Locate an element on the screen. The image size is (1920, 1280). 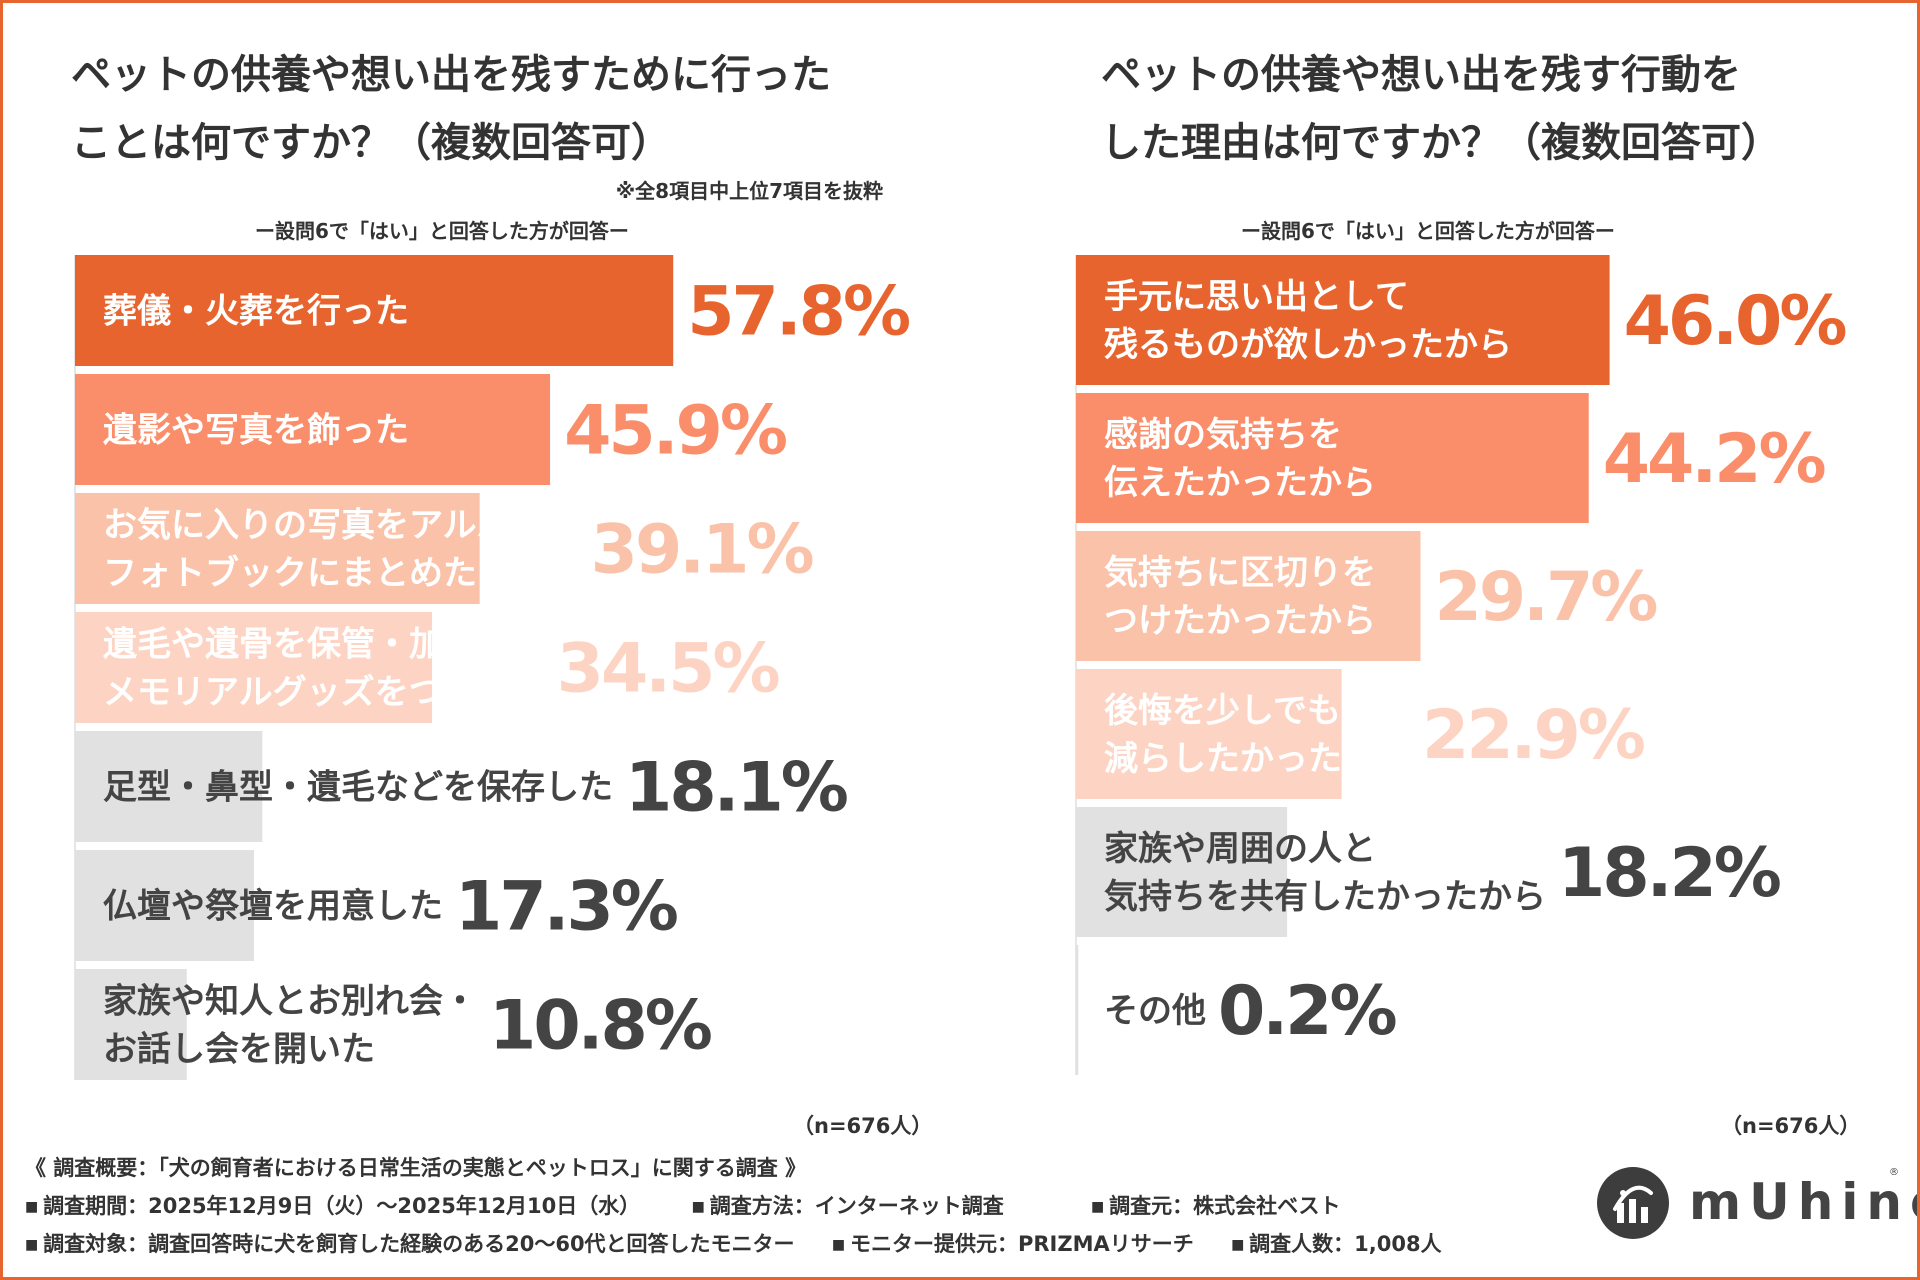
left-category-label-7: 家族や知人とお別れ会・お話し会を開いた is located at coordinates (290, 1026).